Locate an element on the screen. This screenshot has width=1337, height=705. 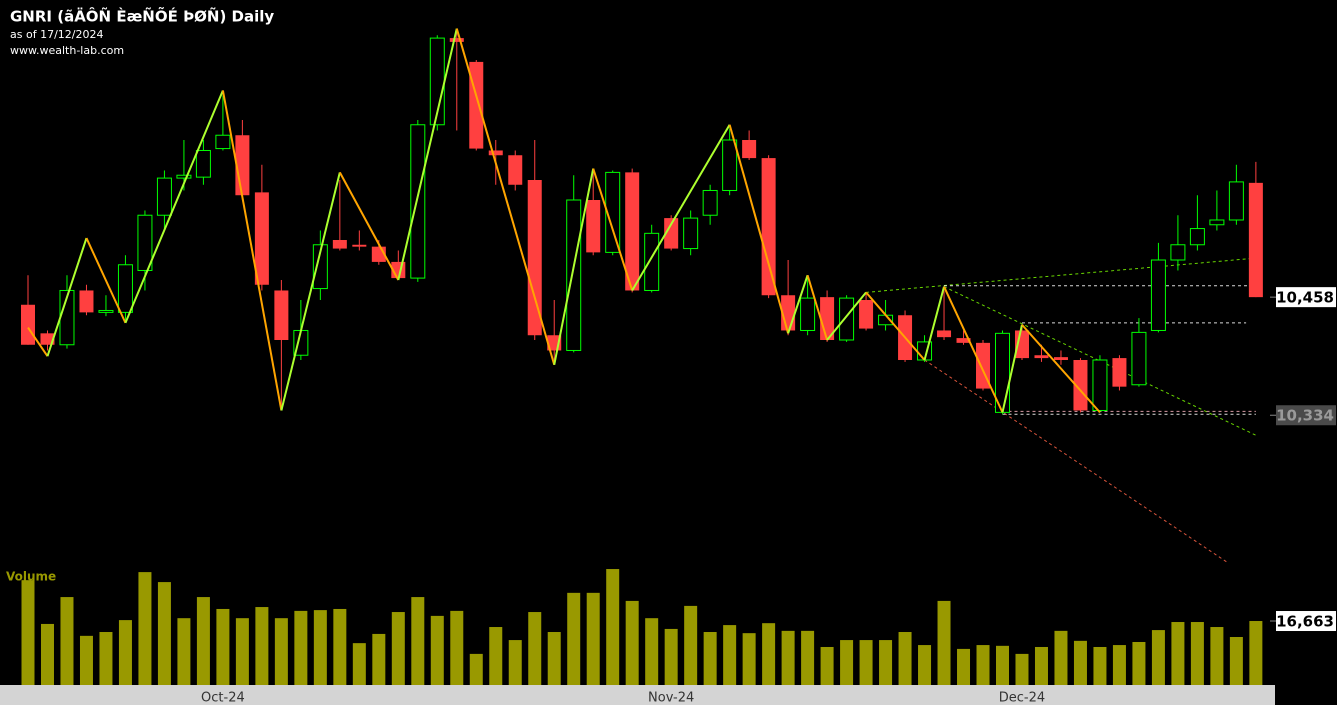
x-tick-label: Nov-24 is located at coordinates (671, 698).